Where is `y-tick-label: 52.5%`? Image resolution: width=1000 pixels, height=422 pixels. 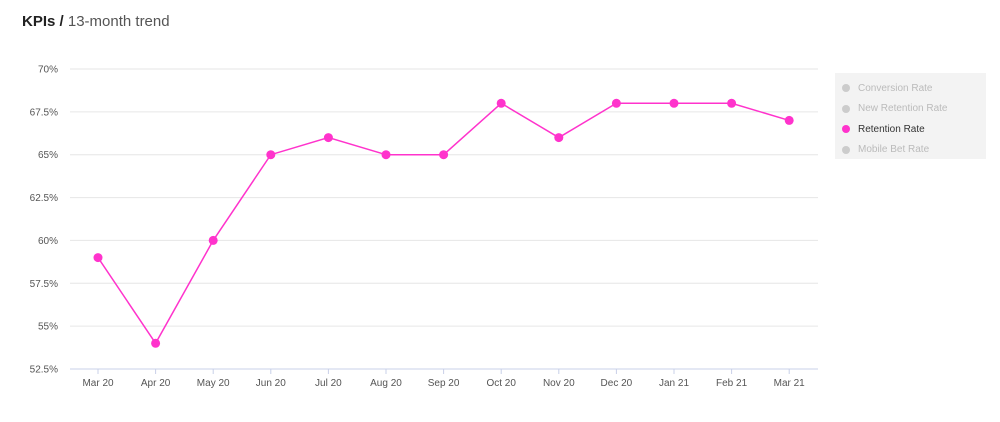 y-tick-label: 52.5% is located at coordinates (44, 370).